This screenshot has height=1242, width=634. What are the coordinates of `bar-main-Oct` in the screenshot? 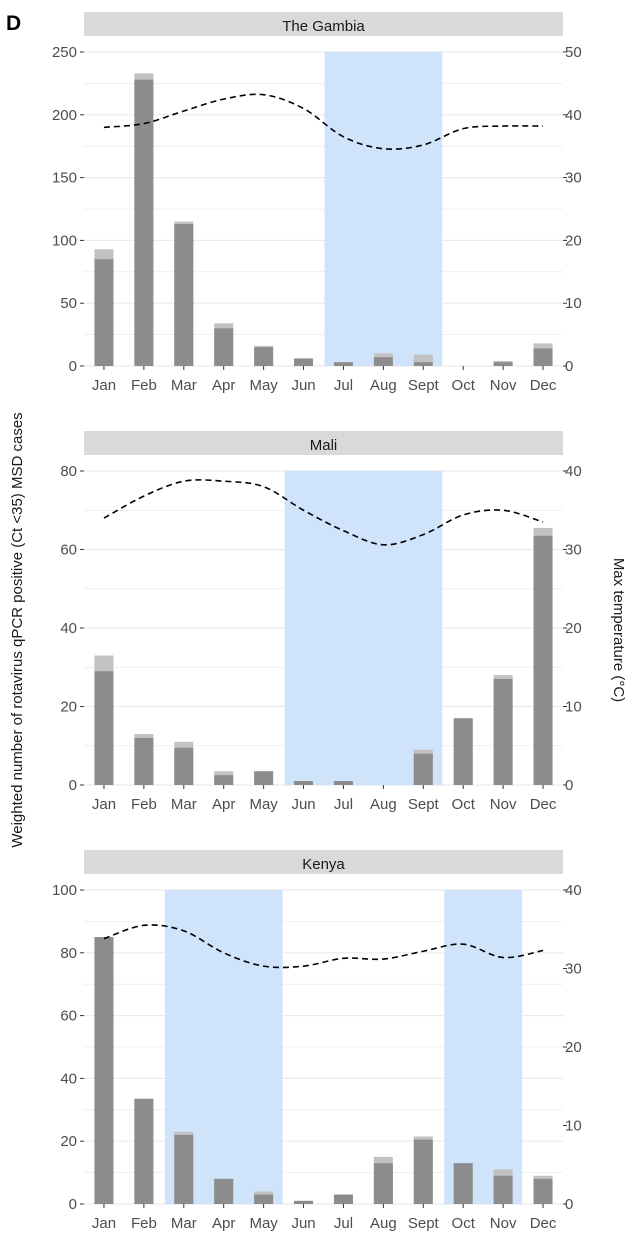 It's located at (463, 1183).